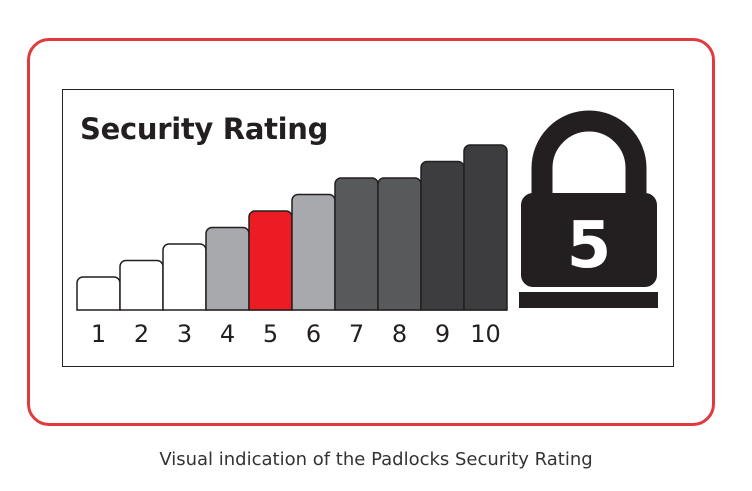 Image resolution: width=752 pixels, height=491 pixels. Describe the element at coordinates (98, 334) in the screenshot. I see `tick-label-1: 1` at that location.